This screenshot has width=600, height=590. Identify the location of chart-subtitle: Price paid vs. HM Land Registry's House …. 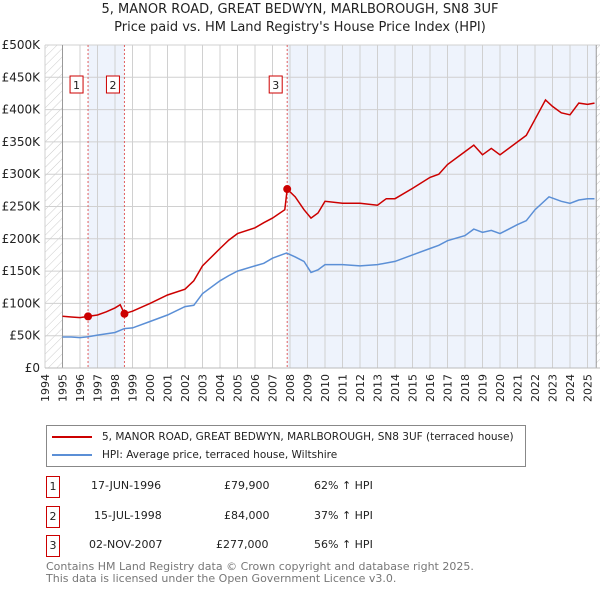
(300, 27).